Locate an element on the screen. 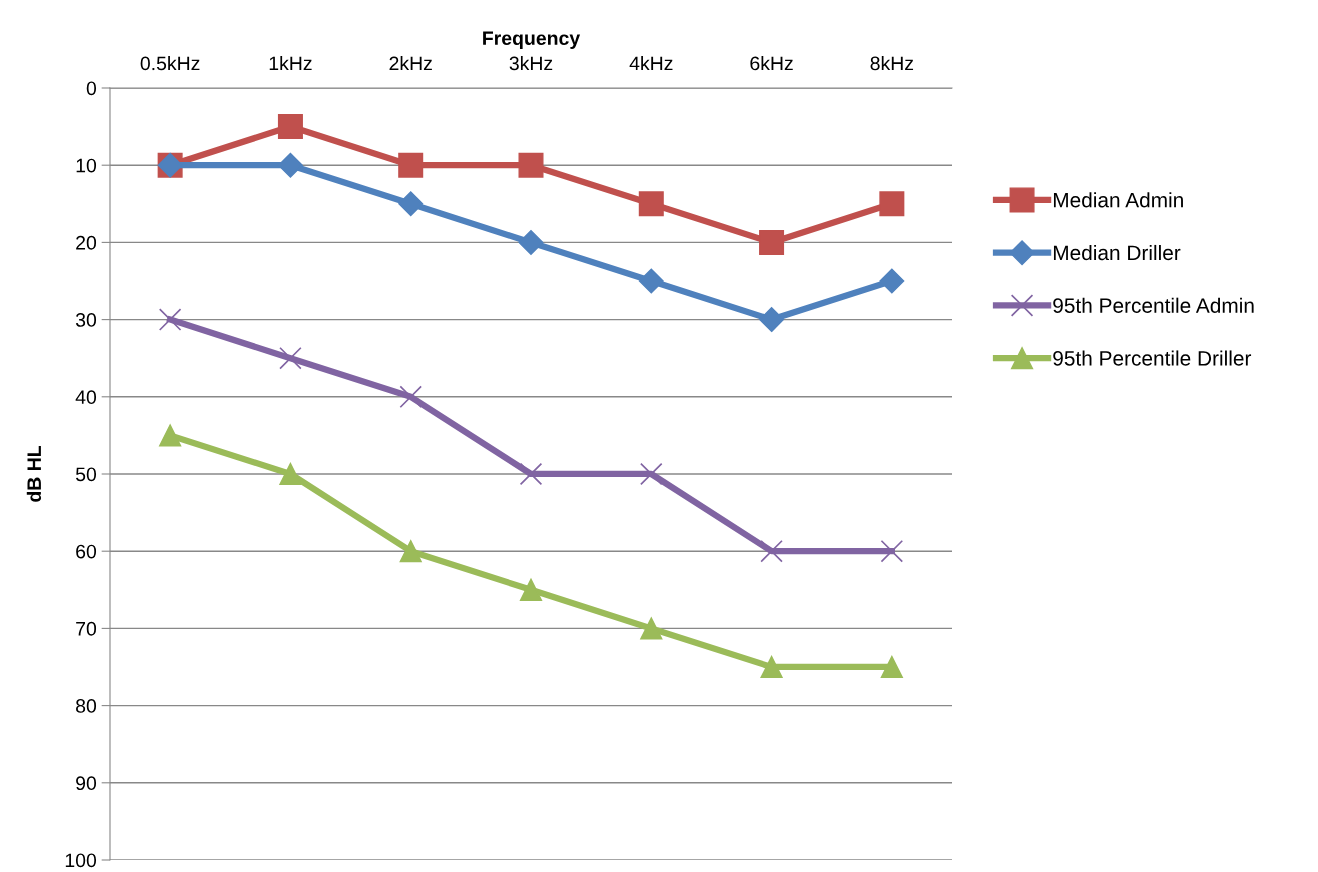 The height and width of the screenshot is (872, 1318). y-tick-label: 100 is located at coordinates (81, 860).